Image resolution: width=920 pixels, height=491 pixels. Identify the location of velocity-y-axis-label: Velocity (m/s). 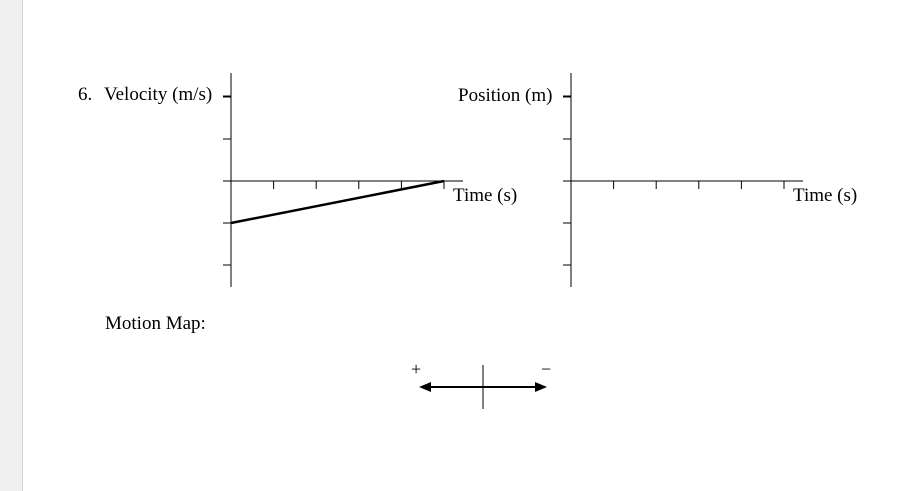
(158, 94).